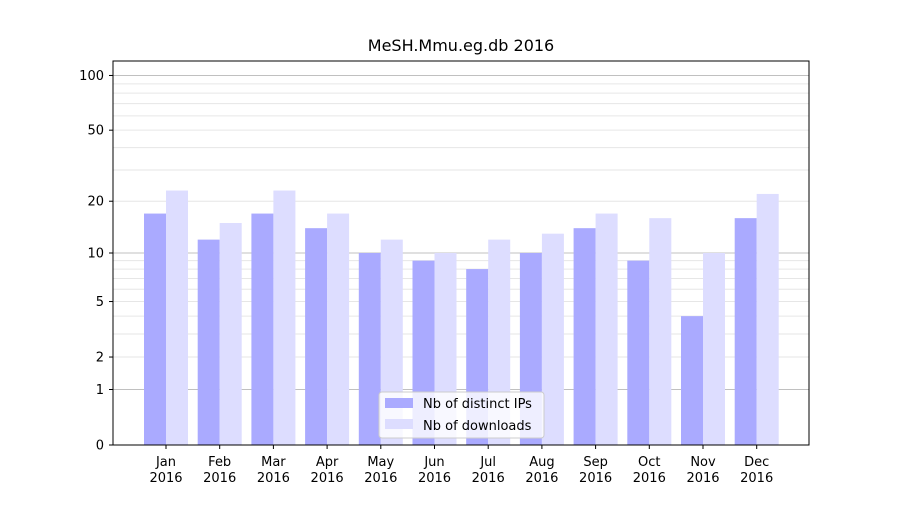 This screenshot has width=900, height=505. I want to click on x-tick-label: Aug 2016, so click(541, 470).